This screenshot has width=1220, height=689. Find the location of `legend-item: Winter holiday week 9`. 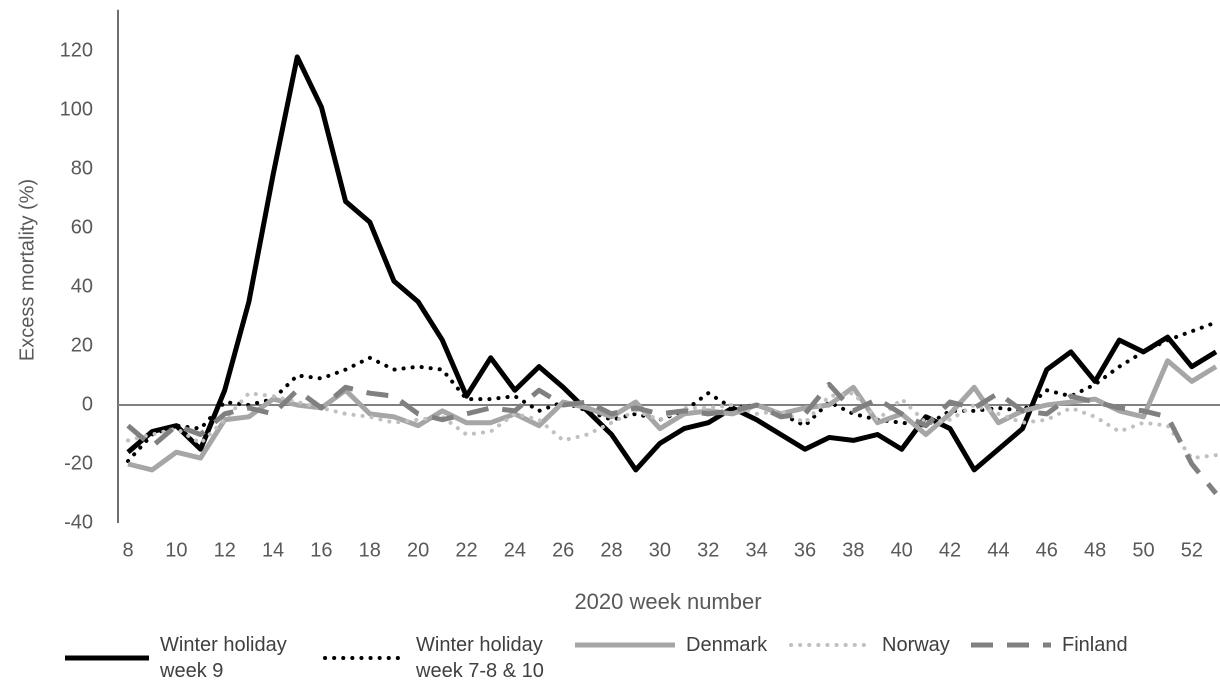

legend-item: Winter holiday week 9 is located at coordinates (191, 658).